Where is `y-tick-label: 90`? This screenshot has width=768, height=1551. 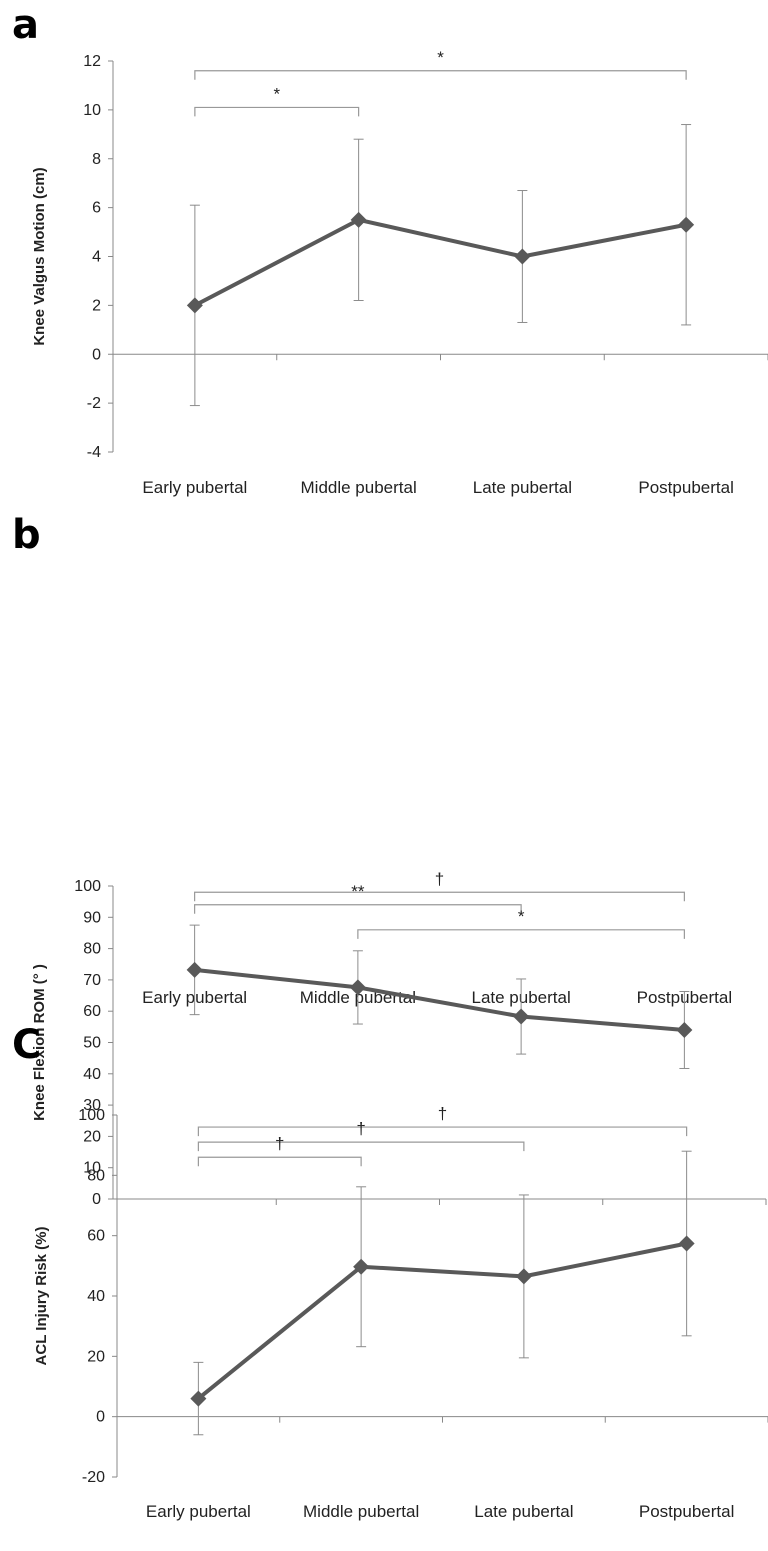 y-tick-label: 90 is located at coordinates (92, 917).